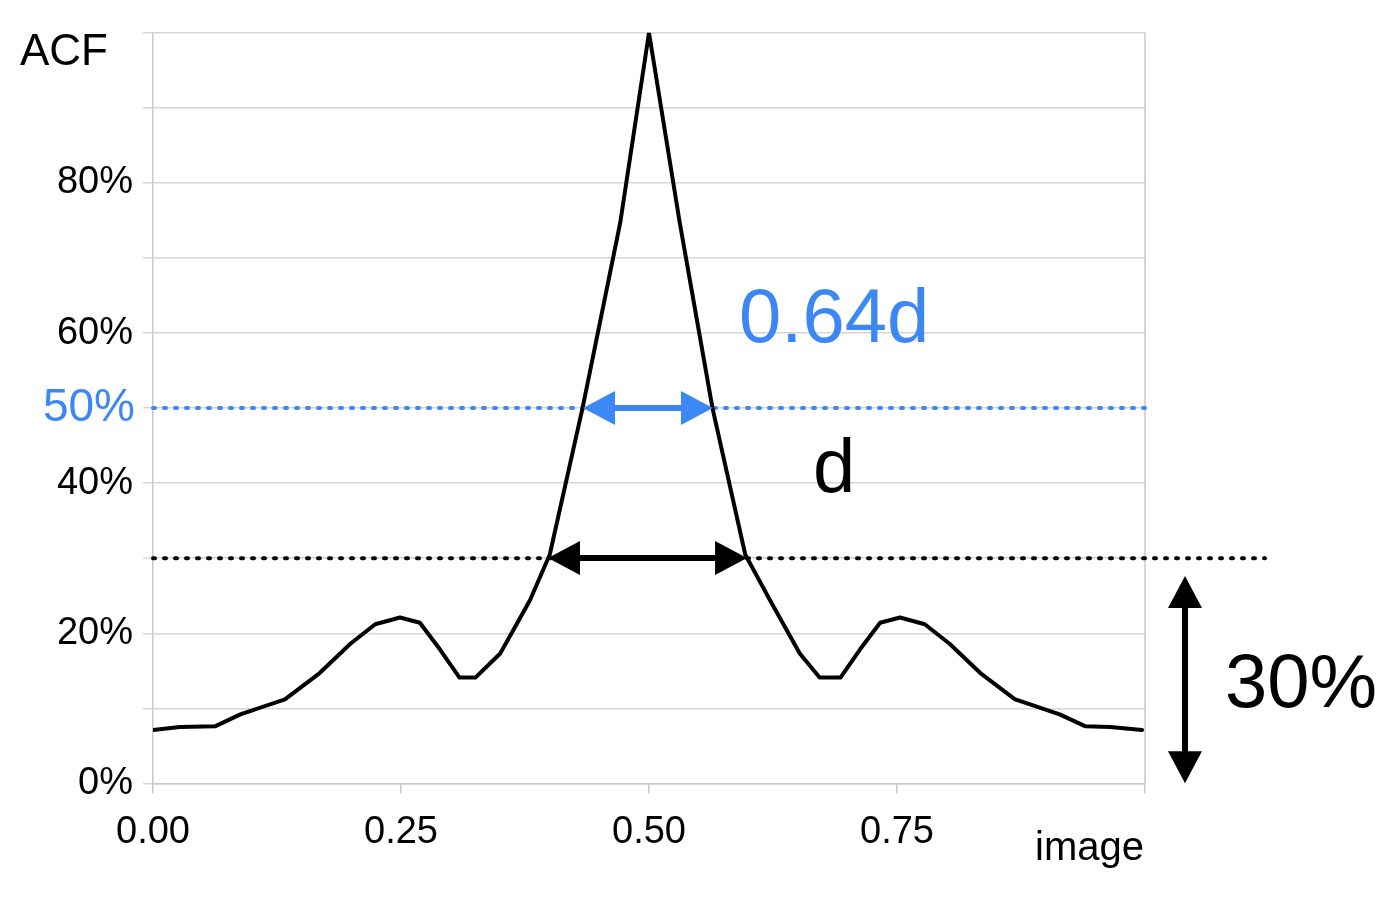  What do you see at coordinates (1089, 846) in the screenshot?
I see `x-axis-title: image` at bounding box center [1089, 846].